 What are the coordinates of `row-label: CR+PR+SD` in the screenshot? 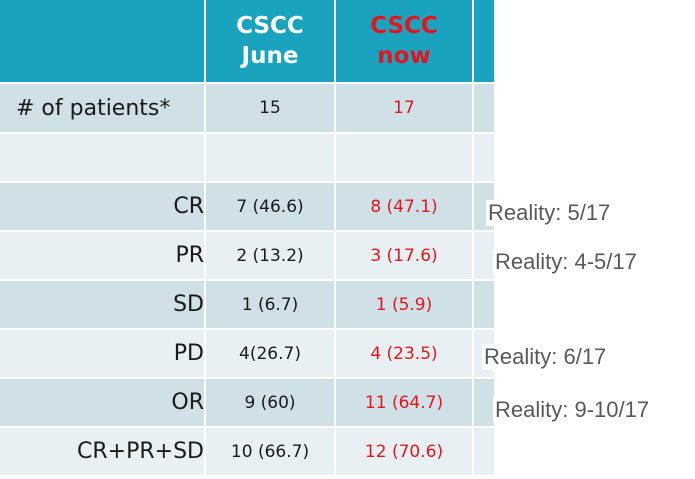 It's located at (103, 452).